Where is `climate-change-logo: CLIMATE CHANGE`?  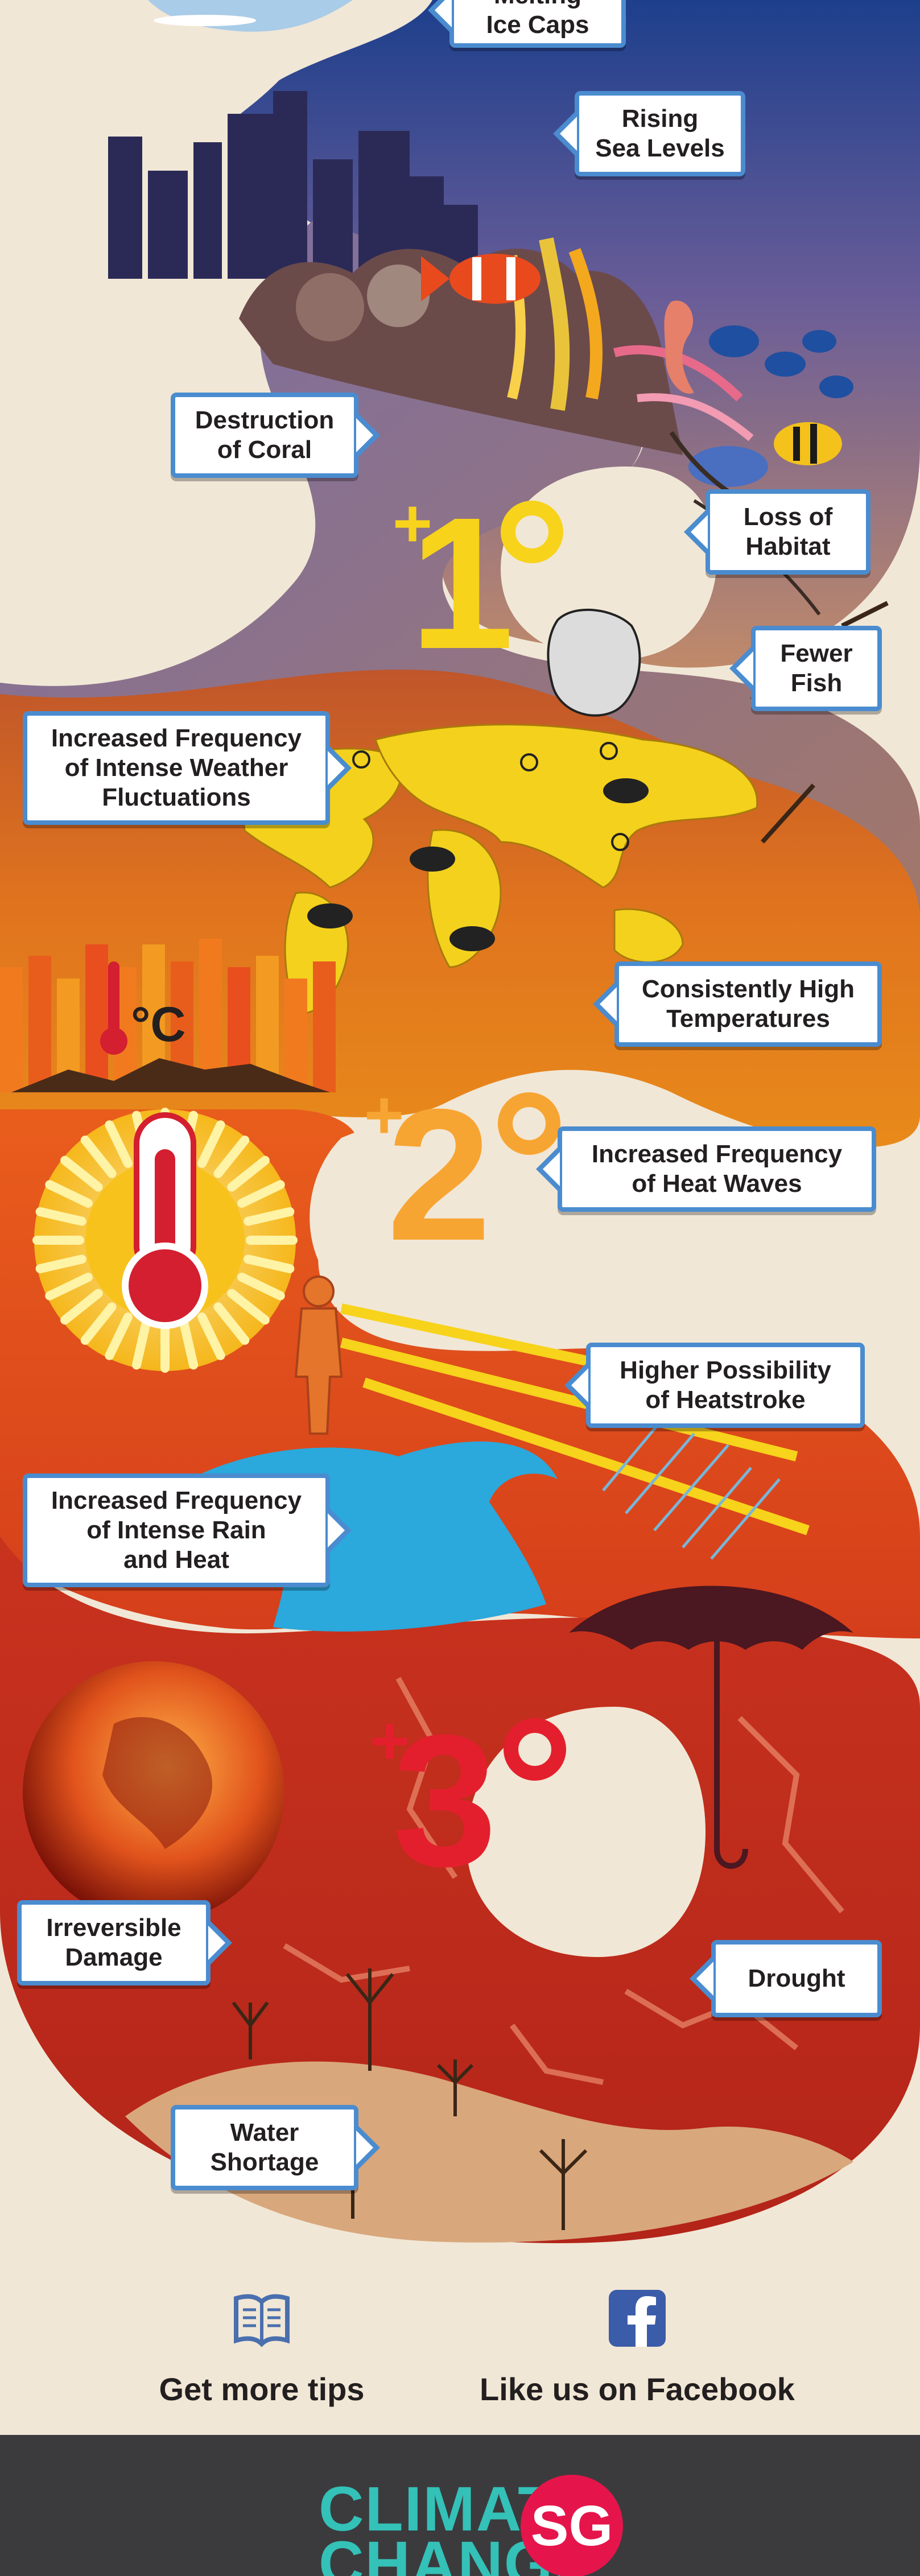
climate-change-logo: CLIMATE CHANGE is located at coordinates (459, 2527).